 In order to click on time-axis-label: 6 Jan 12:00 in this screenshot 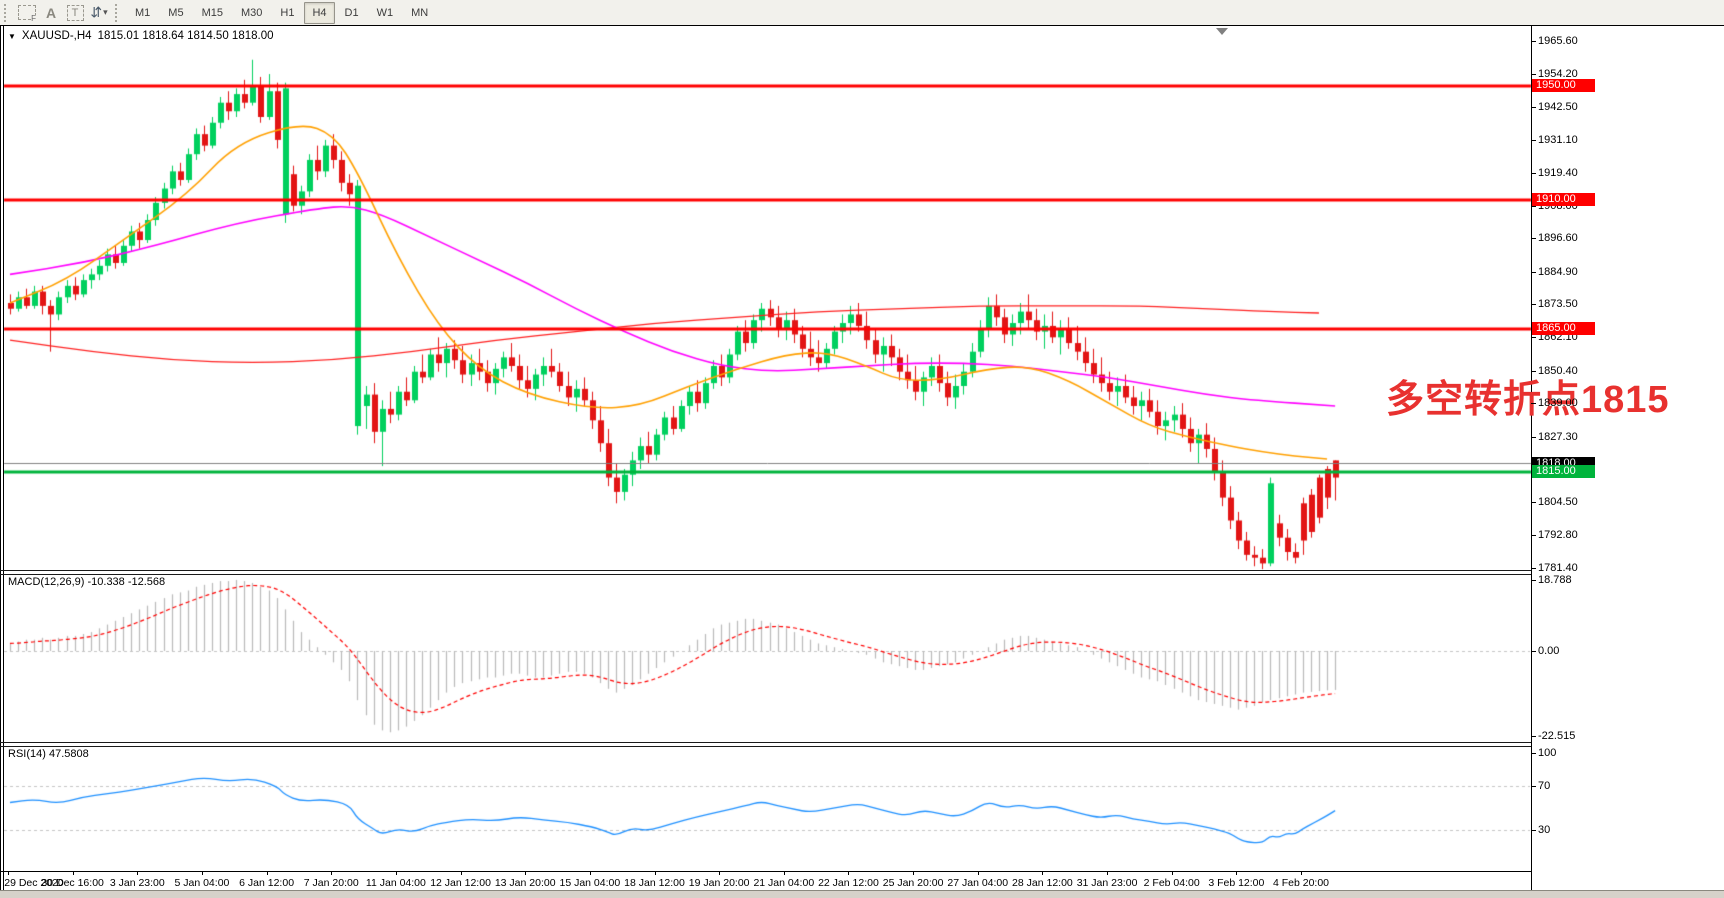, I will do `click(267, 883)`.